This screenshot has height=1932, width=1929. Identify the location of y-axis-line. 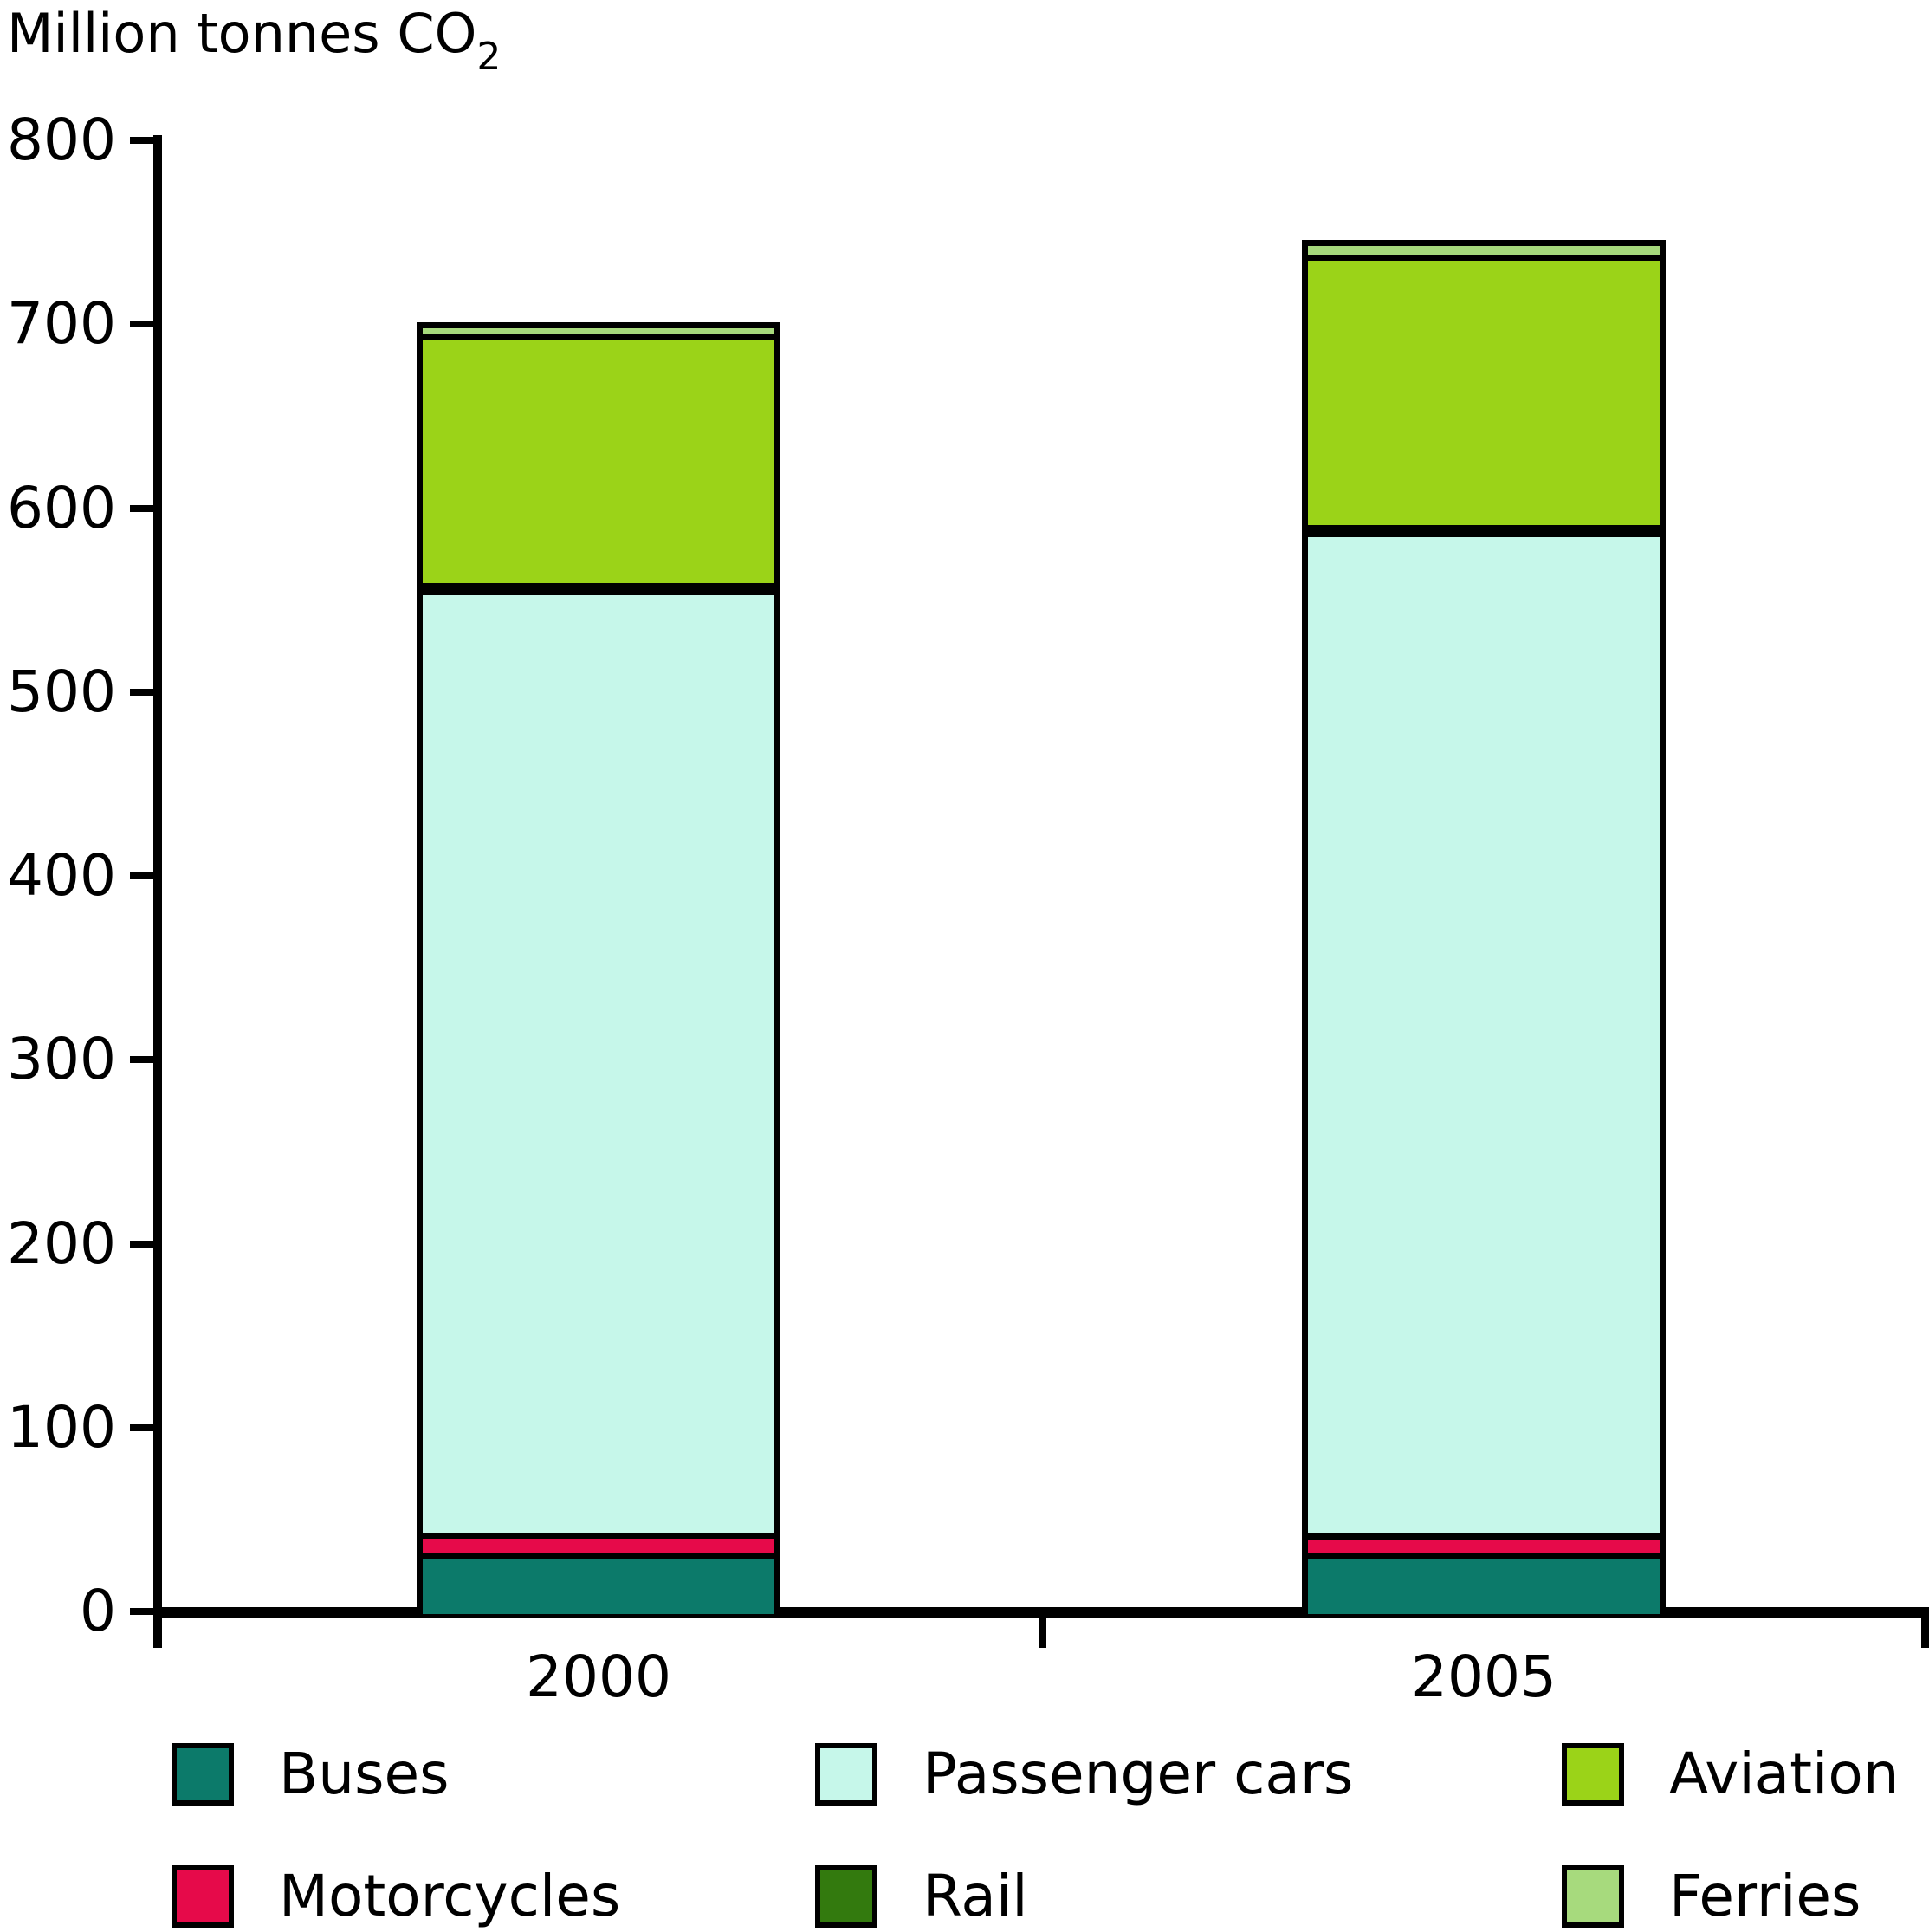
(158, 891).